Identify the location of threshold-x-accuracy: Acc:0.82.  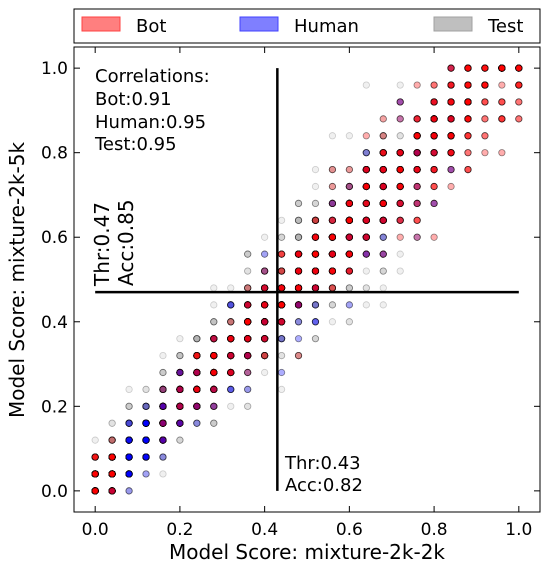
(324, 485).